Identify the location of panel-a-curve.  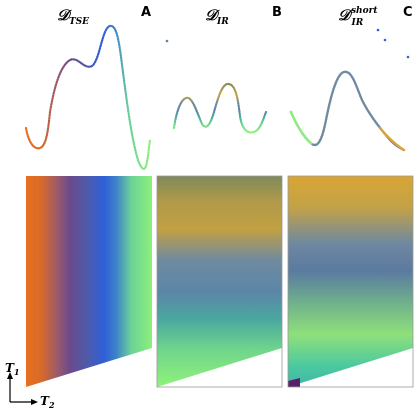
(88, 97).